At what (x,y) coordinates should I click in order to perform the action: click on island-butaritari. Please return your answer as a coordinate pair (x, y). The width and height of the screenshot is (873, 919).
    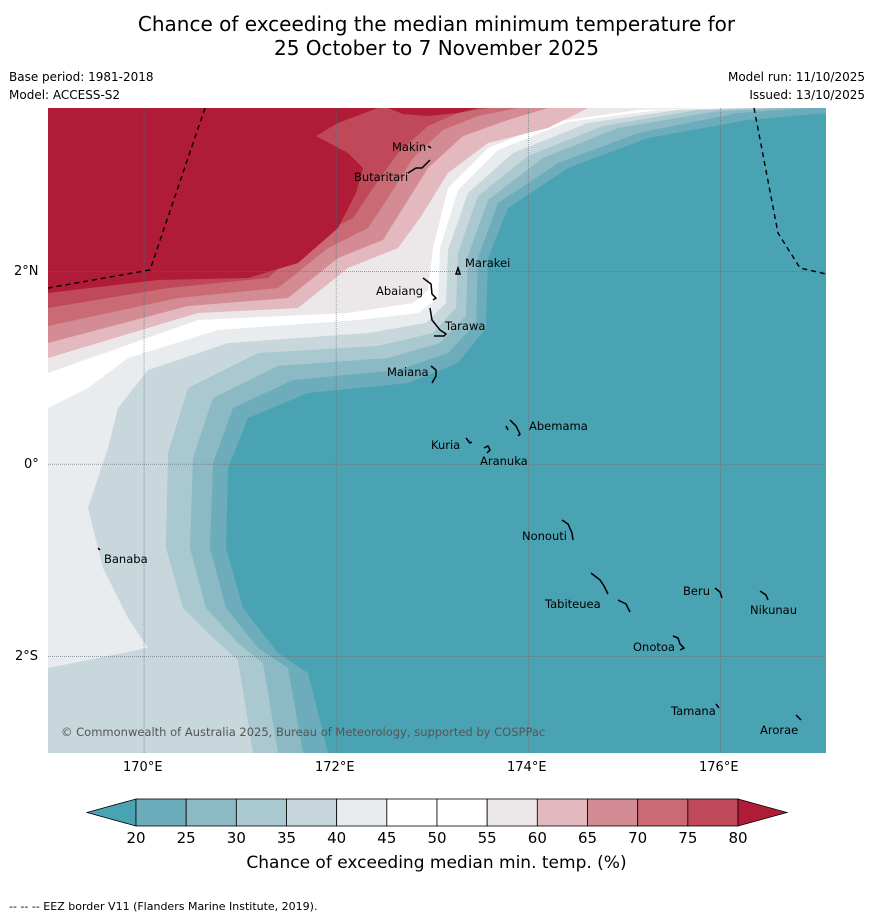
    Looking at the image, I should click on (419, 166).